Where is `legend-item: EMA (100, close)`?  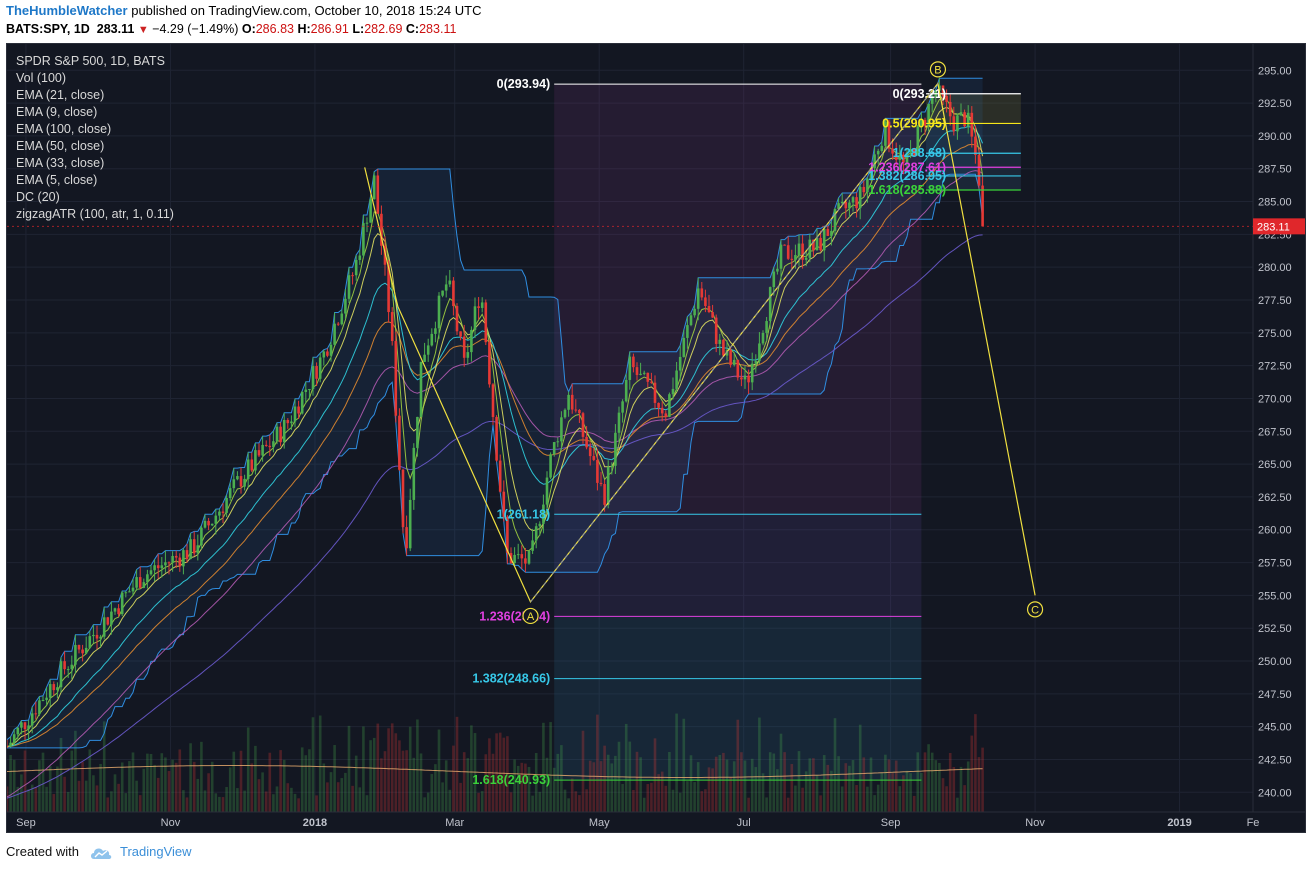
legend-item: EMA (100, close) is located at coordinates (64, 129).